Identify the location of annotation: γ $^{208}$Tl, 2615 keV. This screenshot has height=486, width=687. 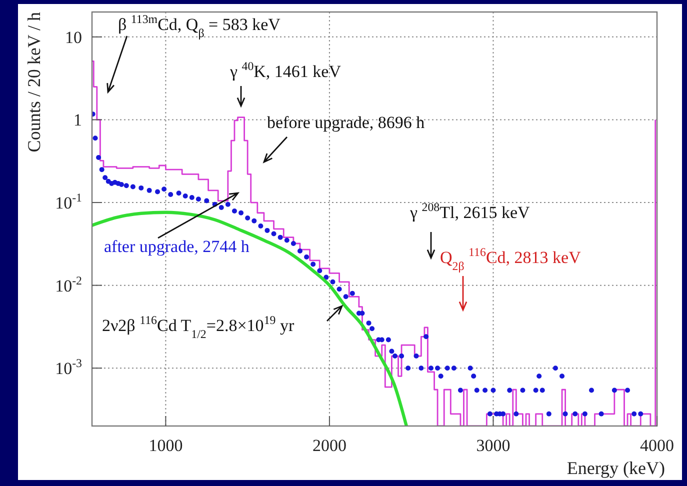
(470, 211).